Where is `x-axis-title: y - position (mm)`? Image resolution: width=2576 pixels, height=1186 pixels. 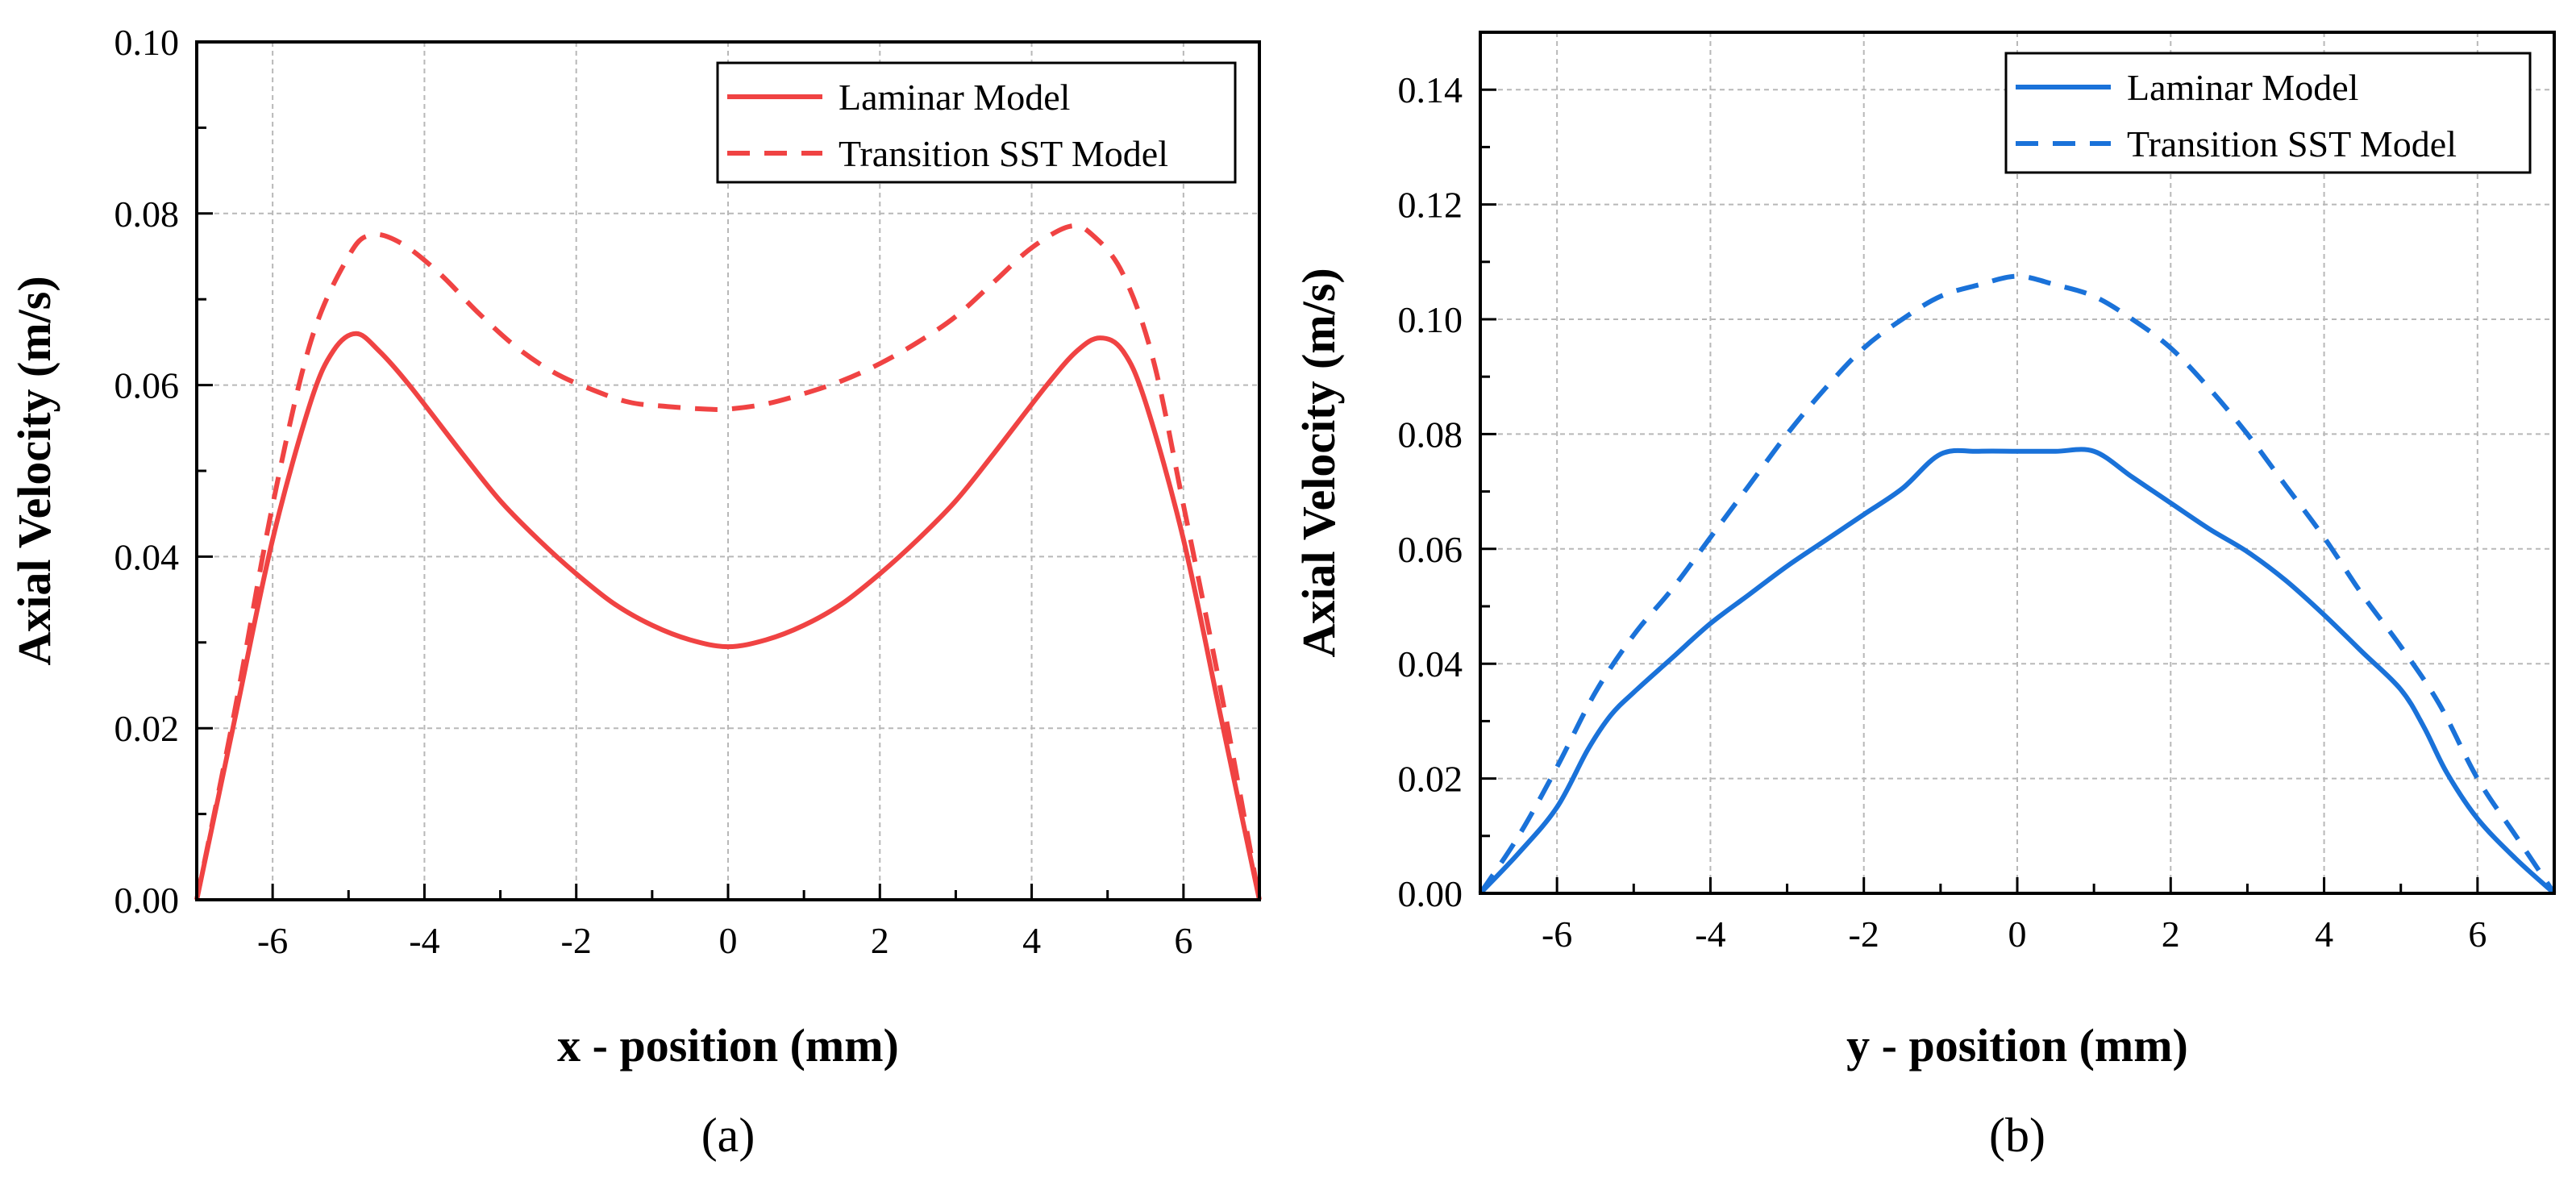 x-axis-title: y - position (mm) is located at coordinates (2017, 1045).